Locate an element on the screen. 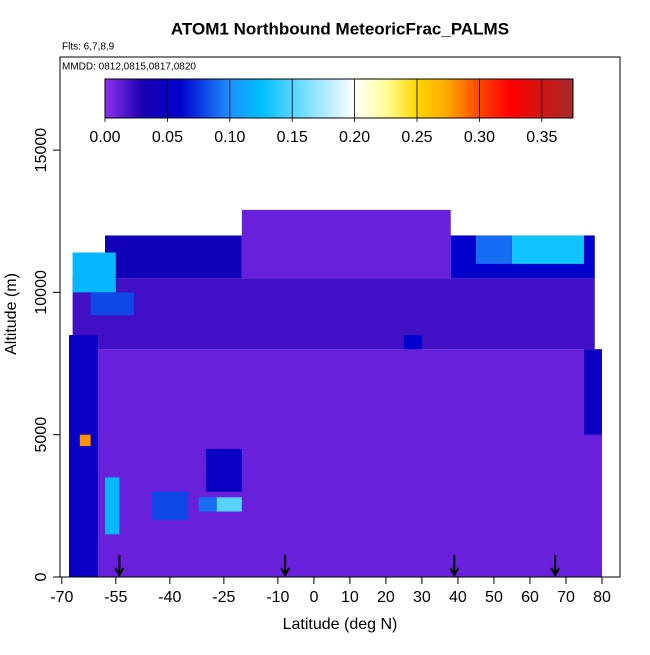 Image resolution: width=650 pixels, height=655 pixels. x-axis-label: Latitude (deg N) is located at coordinates (340, 624).